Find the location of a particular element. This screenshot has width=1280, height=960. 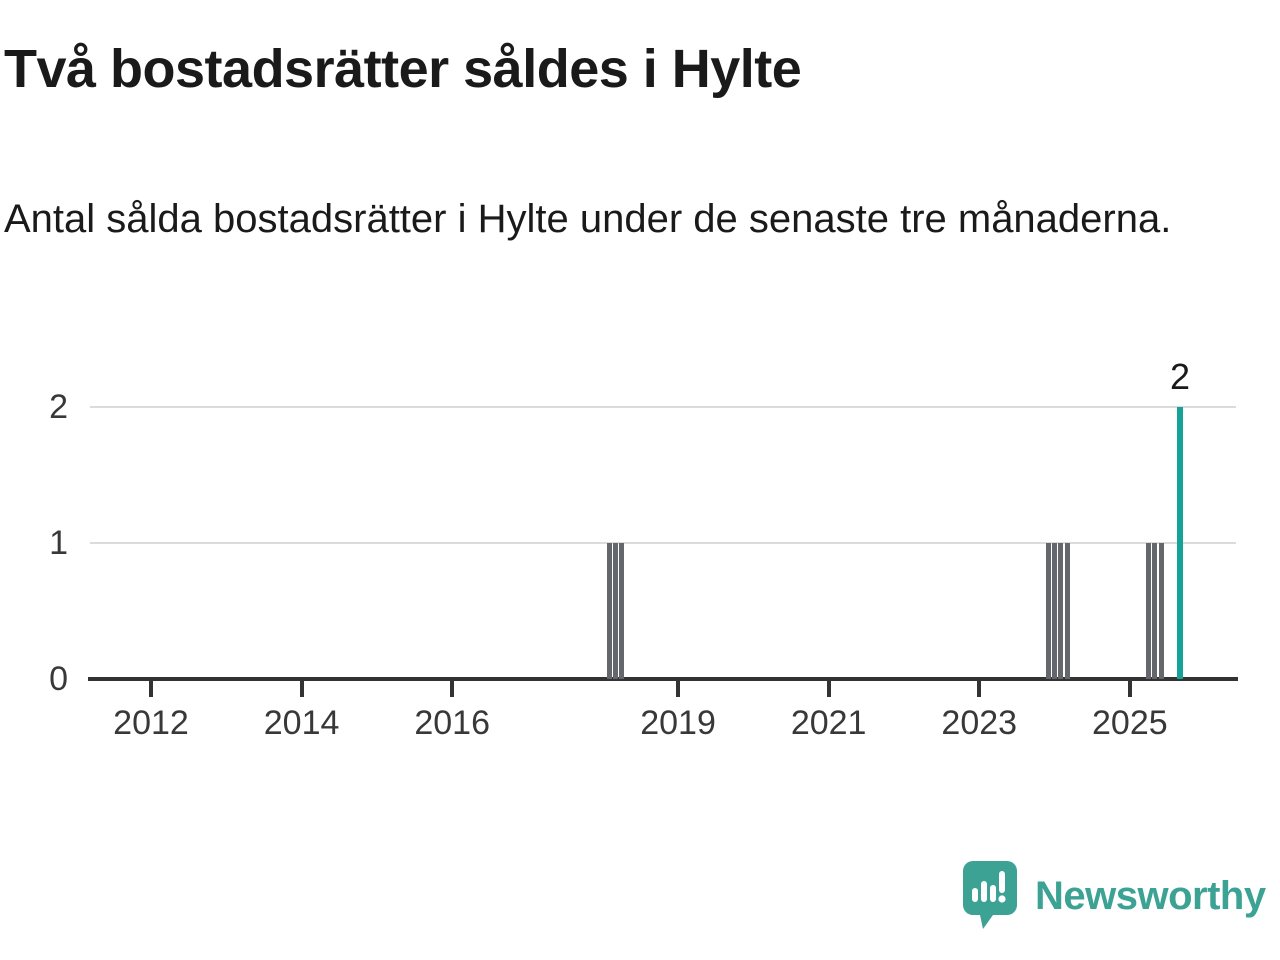

y-tick-label: 0 is located at coordinates (58, 679).